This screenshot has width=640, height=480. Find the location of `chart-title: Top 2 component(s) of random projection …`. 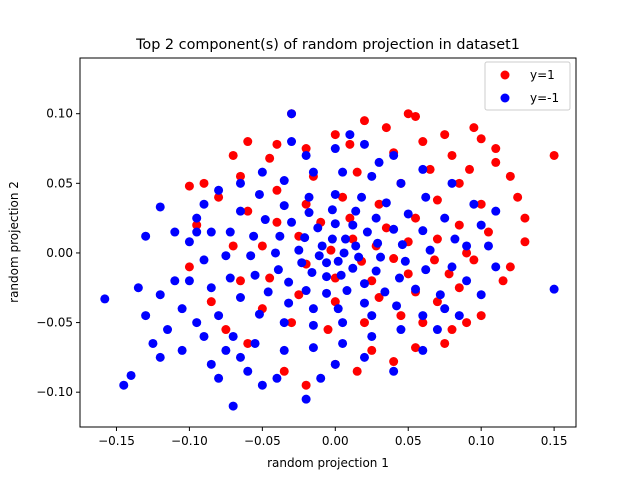

chart-title: Top 2 component(s) of random projection … is located at coordinates (327, 45).